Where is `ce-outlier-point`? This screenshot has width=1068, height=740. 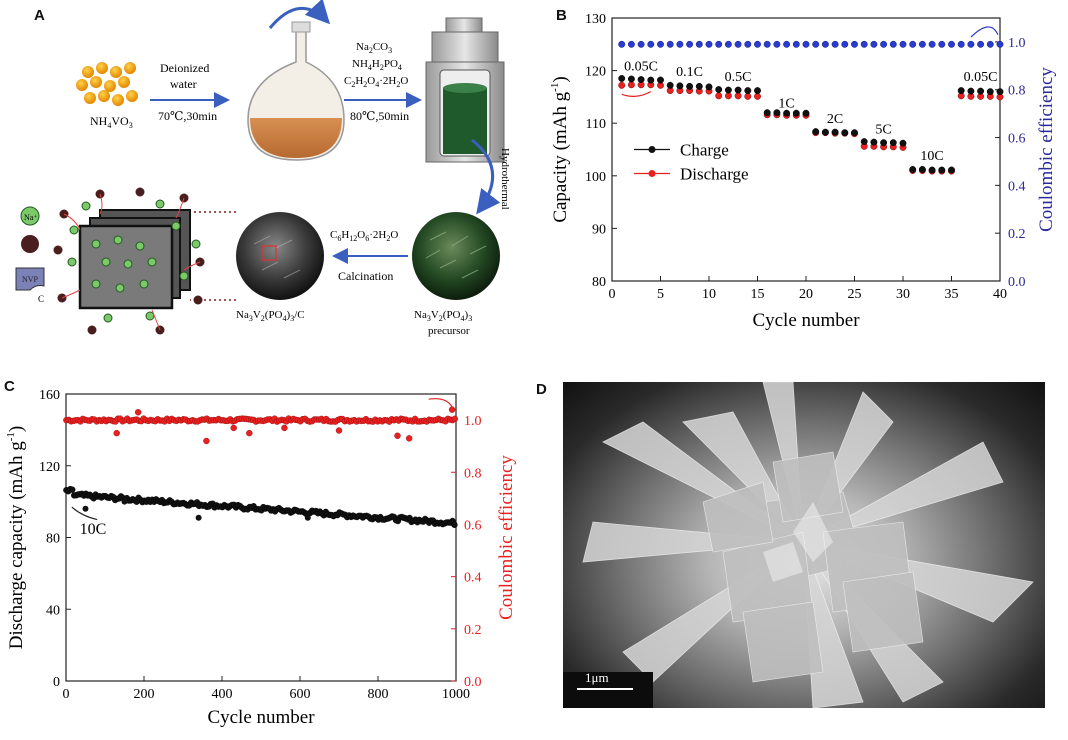
ce-outlier-point is located at coordinates (138, 412).